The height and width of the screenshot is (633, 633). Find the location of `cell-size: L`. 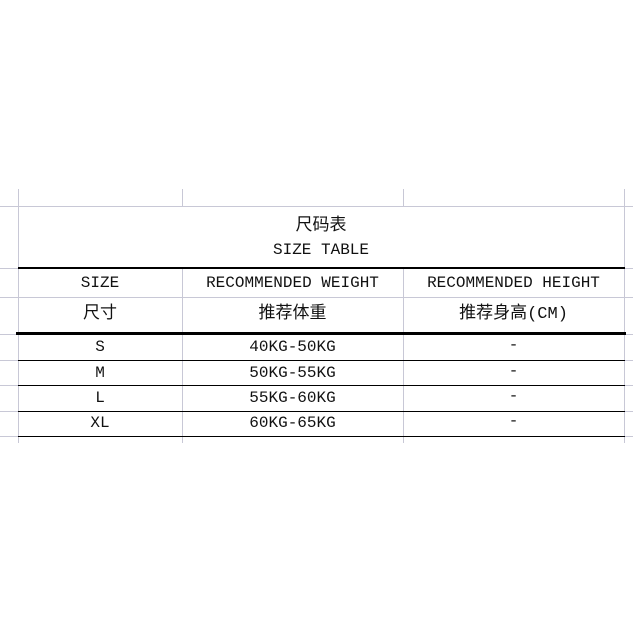

cell-size: L is located at coordinates (100, 398).